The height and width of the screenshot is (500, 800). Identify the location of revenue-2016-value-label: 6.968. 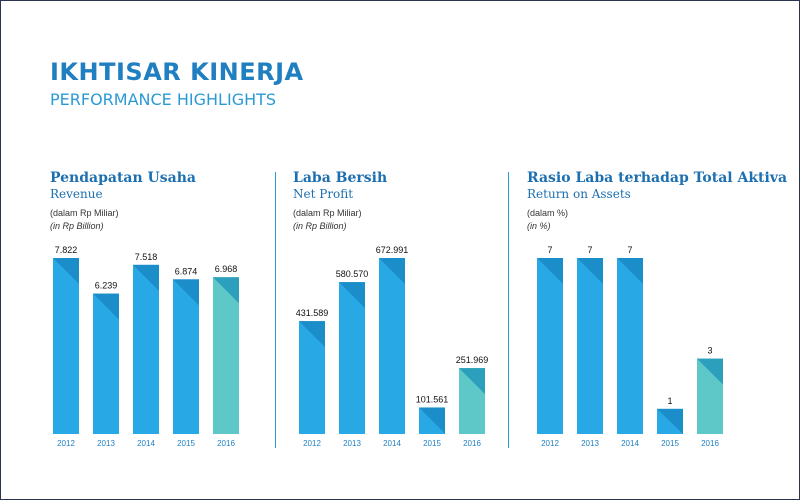
(226, 269).